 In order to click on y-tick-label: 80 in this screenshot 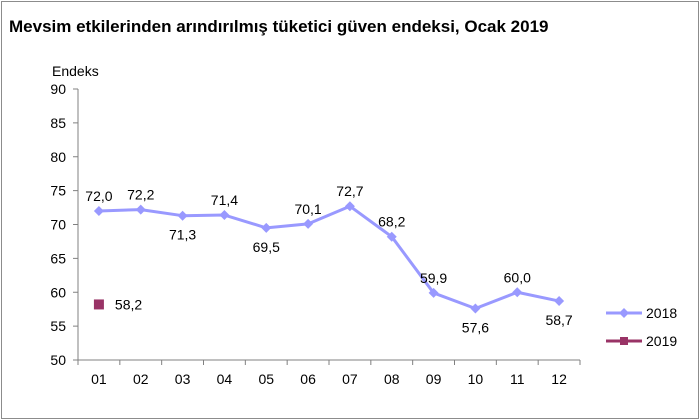, I will do `click(58, 157)`.